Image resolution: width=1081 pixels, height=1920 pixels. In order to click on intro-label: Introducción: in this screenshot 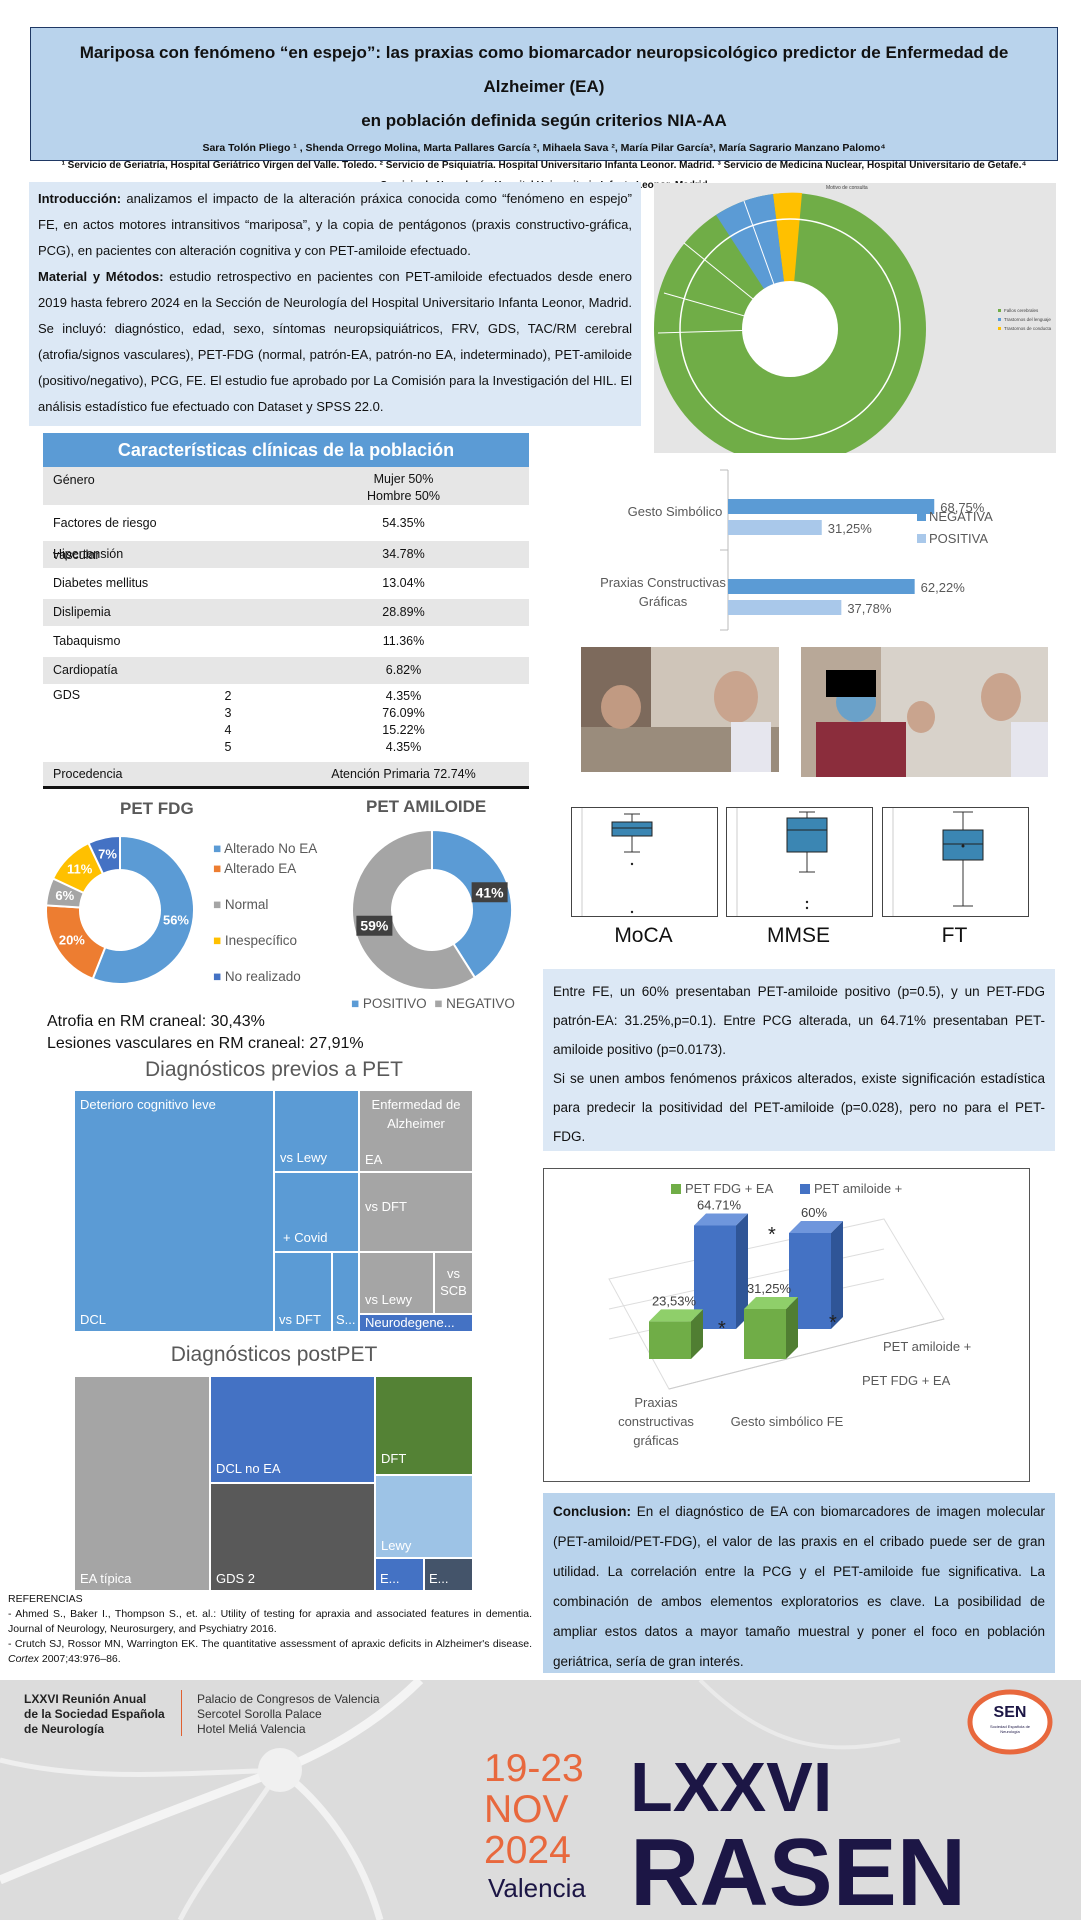, I will do `click(80, 198)`.